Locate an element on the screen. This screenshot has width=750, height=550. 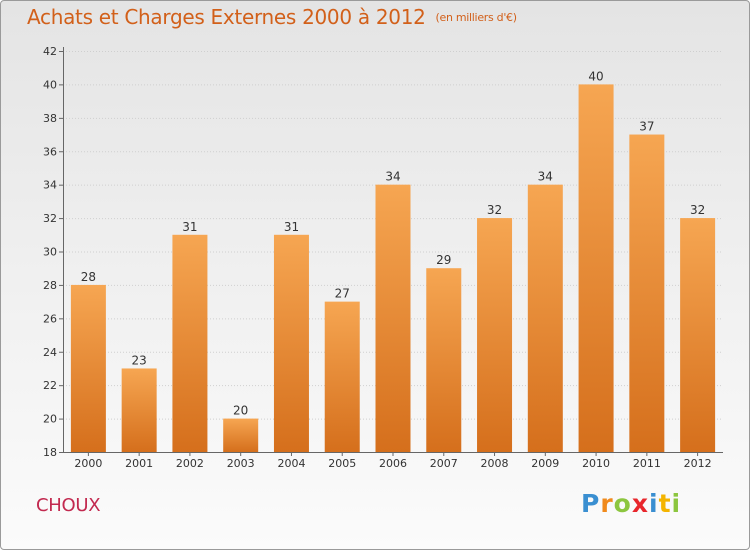
x-tick-label: 2001 is located at coordinates (139, 463).